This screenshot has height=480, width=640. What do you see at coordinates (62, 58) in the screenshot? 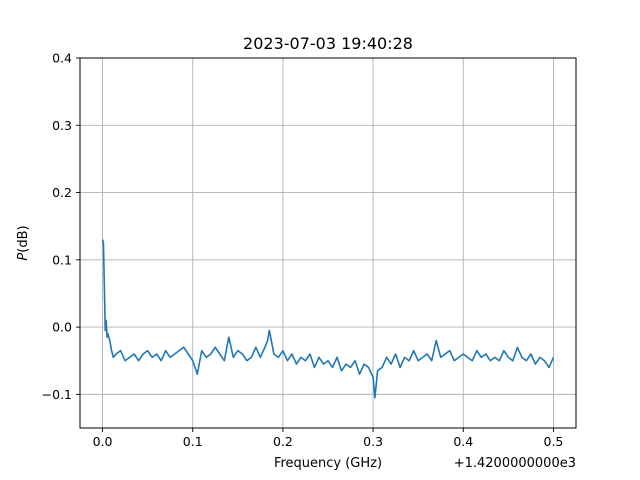
I see `y-tick-label: 0.4` at bounding box center [62, 58].